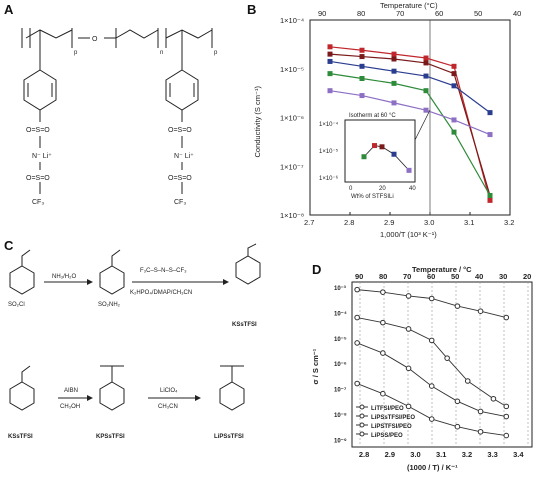  I want to click on y-tick-label: 1×10⁻⁴, so click(292, 20).